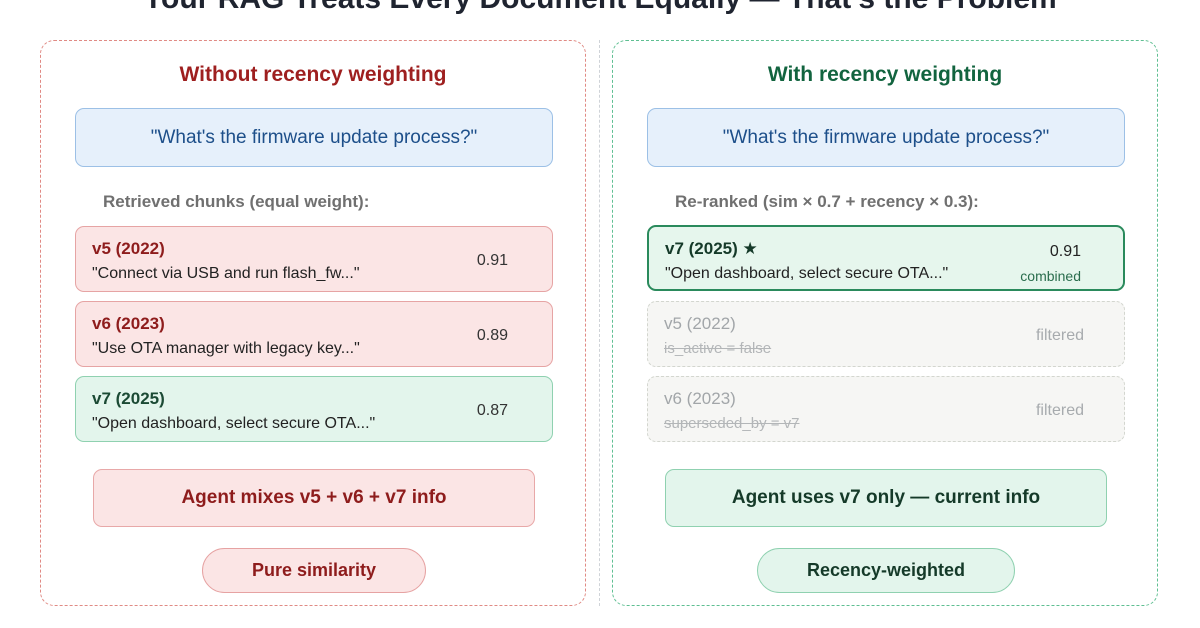  Describe the element at coordinates (492, 335) in the screenshot. I see `chunk-score: 0.89` at that location.